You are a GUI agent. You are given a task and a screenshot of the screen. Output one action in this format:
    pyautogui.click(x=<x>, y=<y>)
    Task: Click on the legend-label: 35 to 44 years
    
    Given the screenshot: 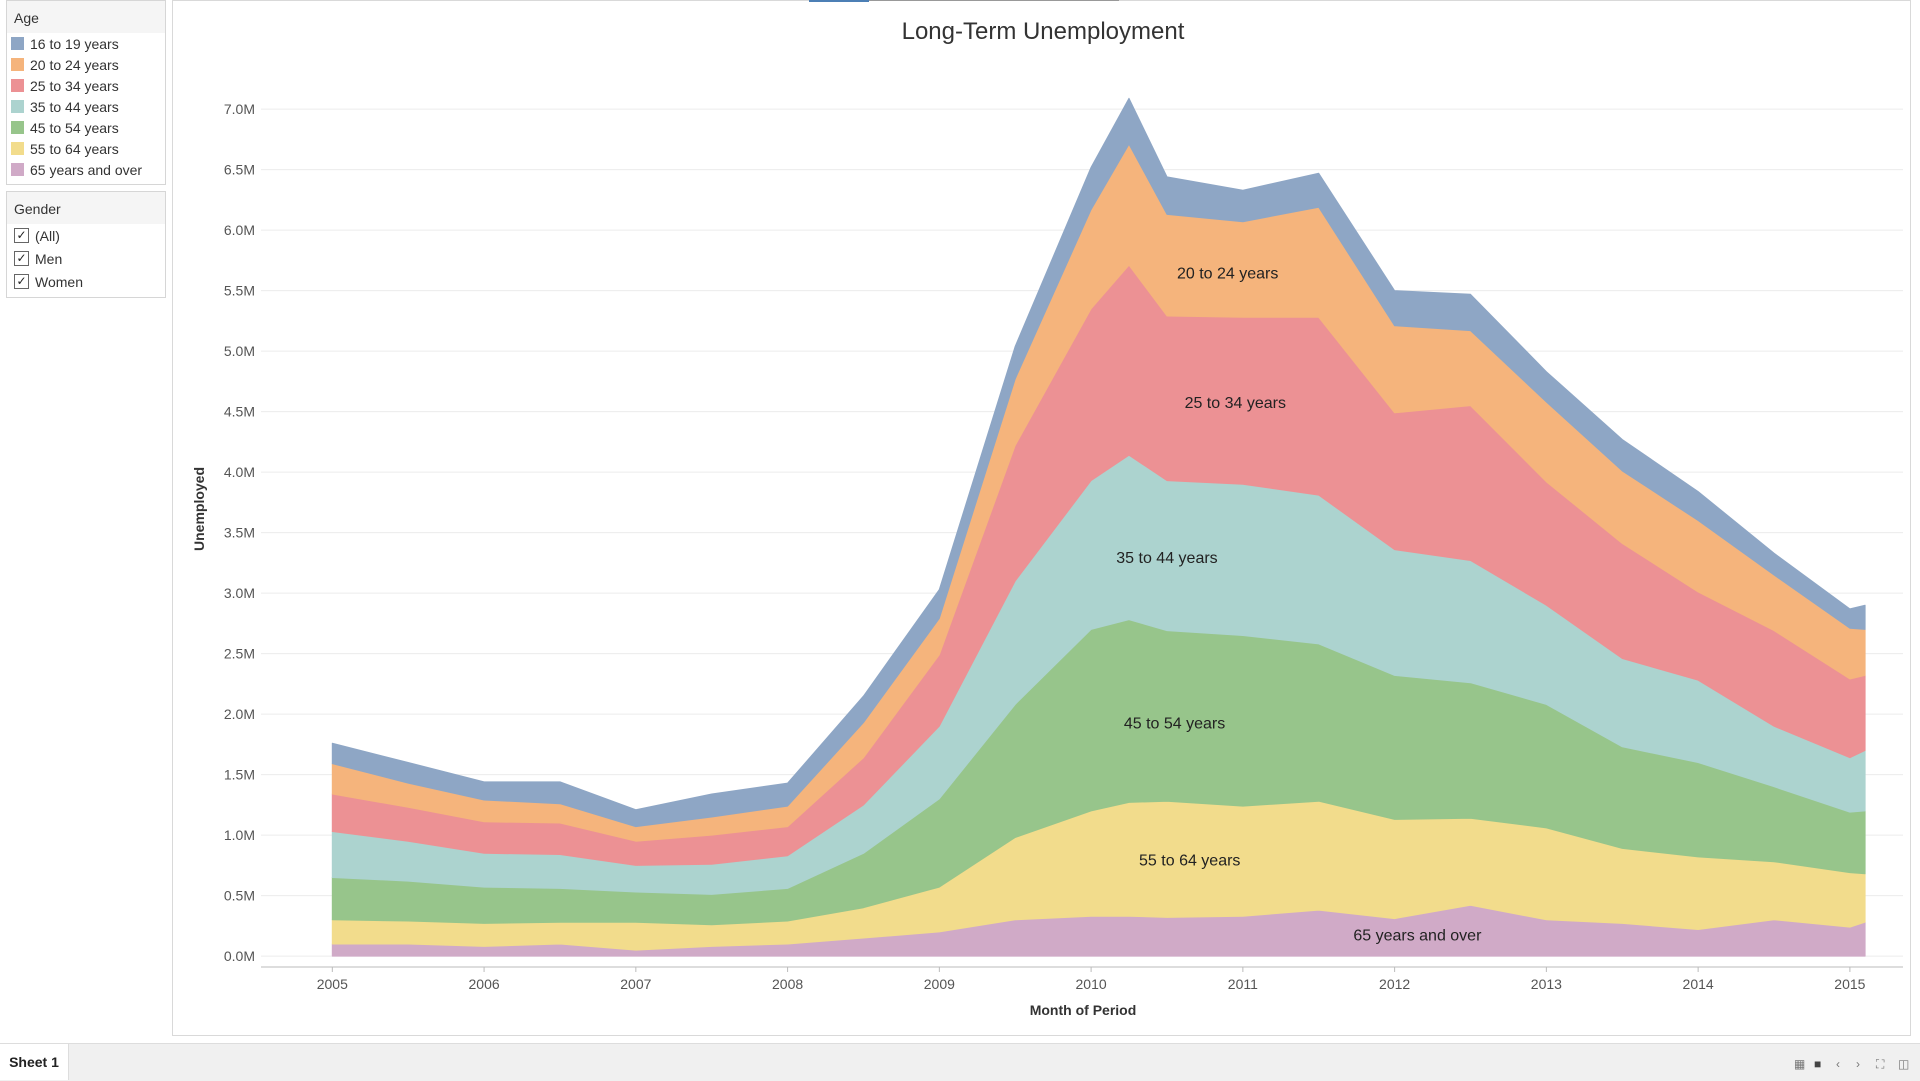 What is the action you would take?
    pyautogui.click(x=74, y=106)
    